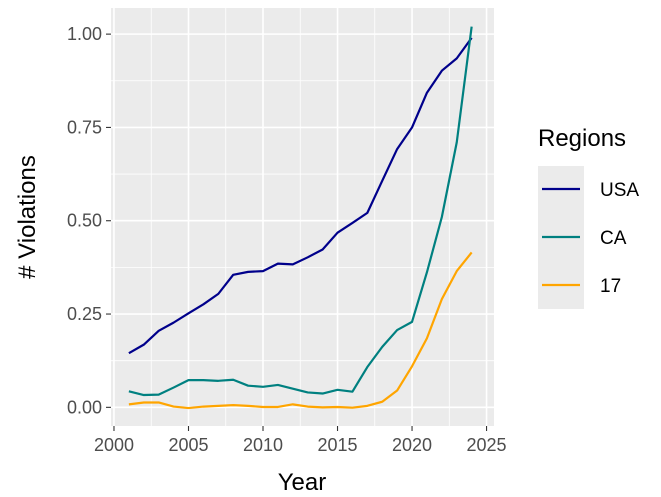 Image resolution: width=661 pixels, height=497 pixels. I want to click on legend-title: Regions, so click(582, 138).